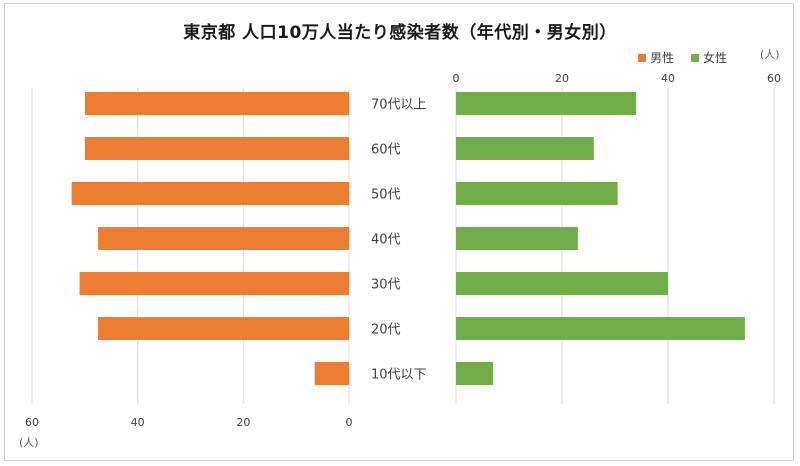 The image size is (800, 466). What do you see at coordinates (774, 78) in the screenshot?
I see `right-tick-label-3: 60` at bounding box center [774, 78].